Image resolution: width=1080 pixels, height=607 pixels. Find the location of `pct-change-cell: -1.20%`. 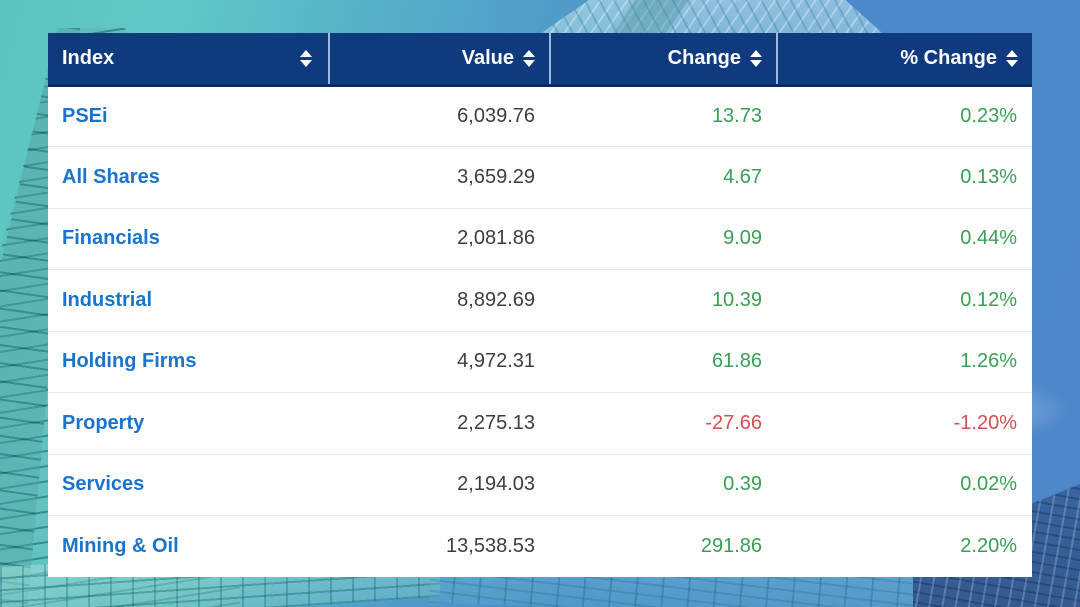

pct-change-cell: -1.20% is located at coordinates (904, 423).